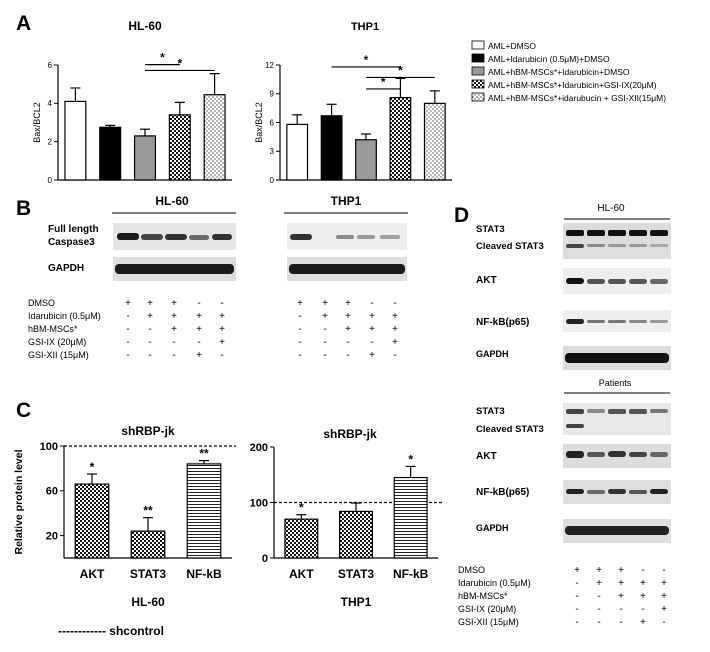  Describe the element at coordinates (41, 303) in the screenshot. I see `treatment-label: DMSO` at that location.